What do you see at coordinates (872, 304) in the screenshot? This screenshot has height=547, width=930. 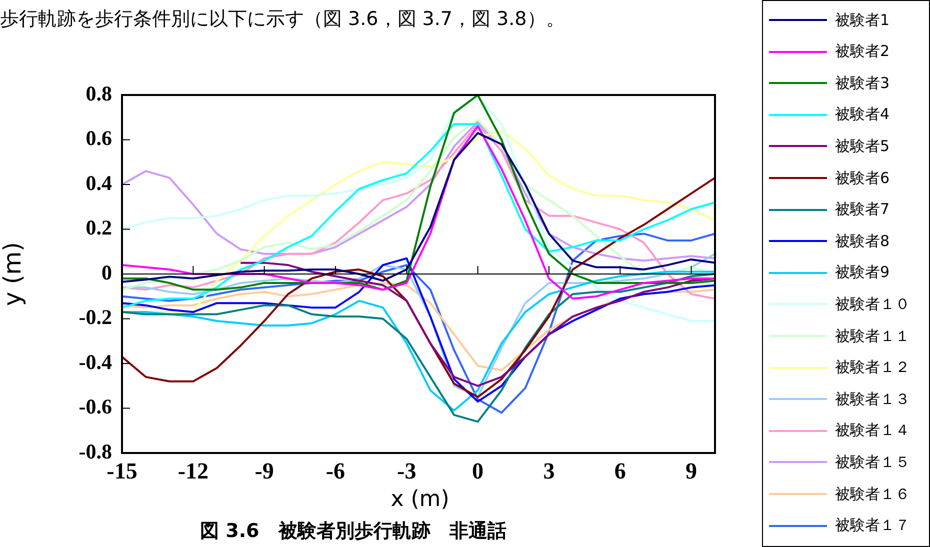 I see `legend-label: 被験者１０` at bounding box center [872, 304].